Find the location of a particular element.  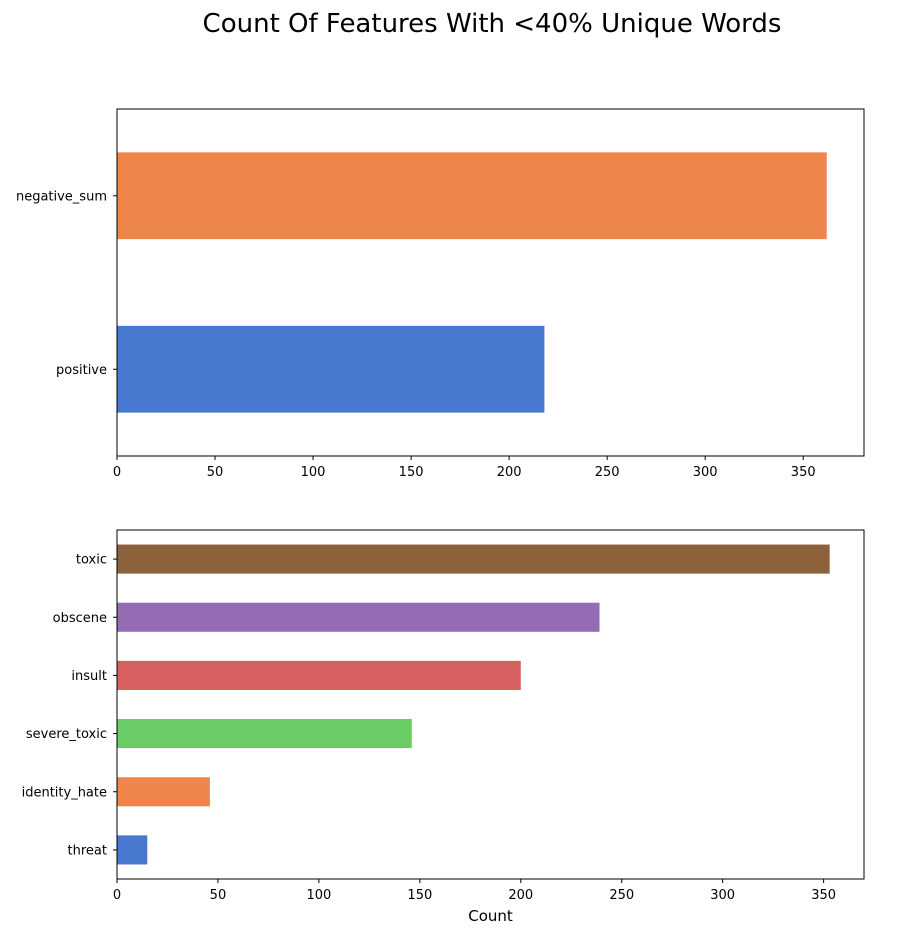

bar-negative-sum is located at coordinates (472, 196).